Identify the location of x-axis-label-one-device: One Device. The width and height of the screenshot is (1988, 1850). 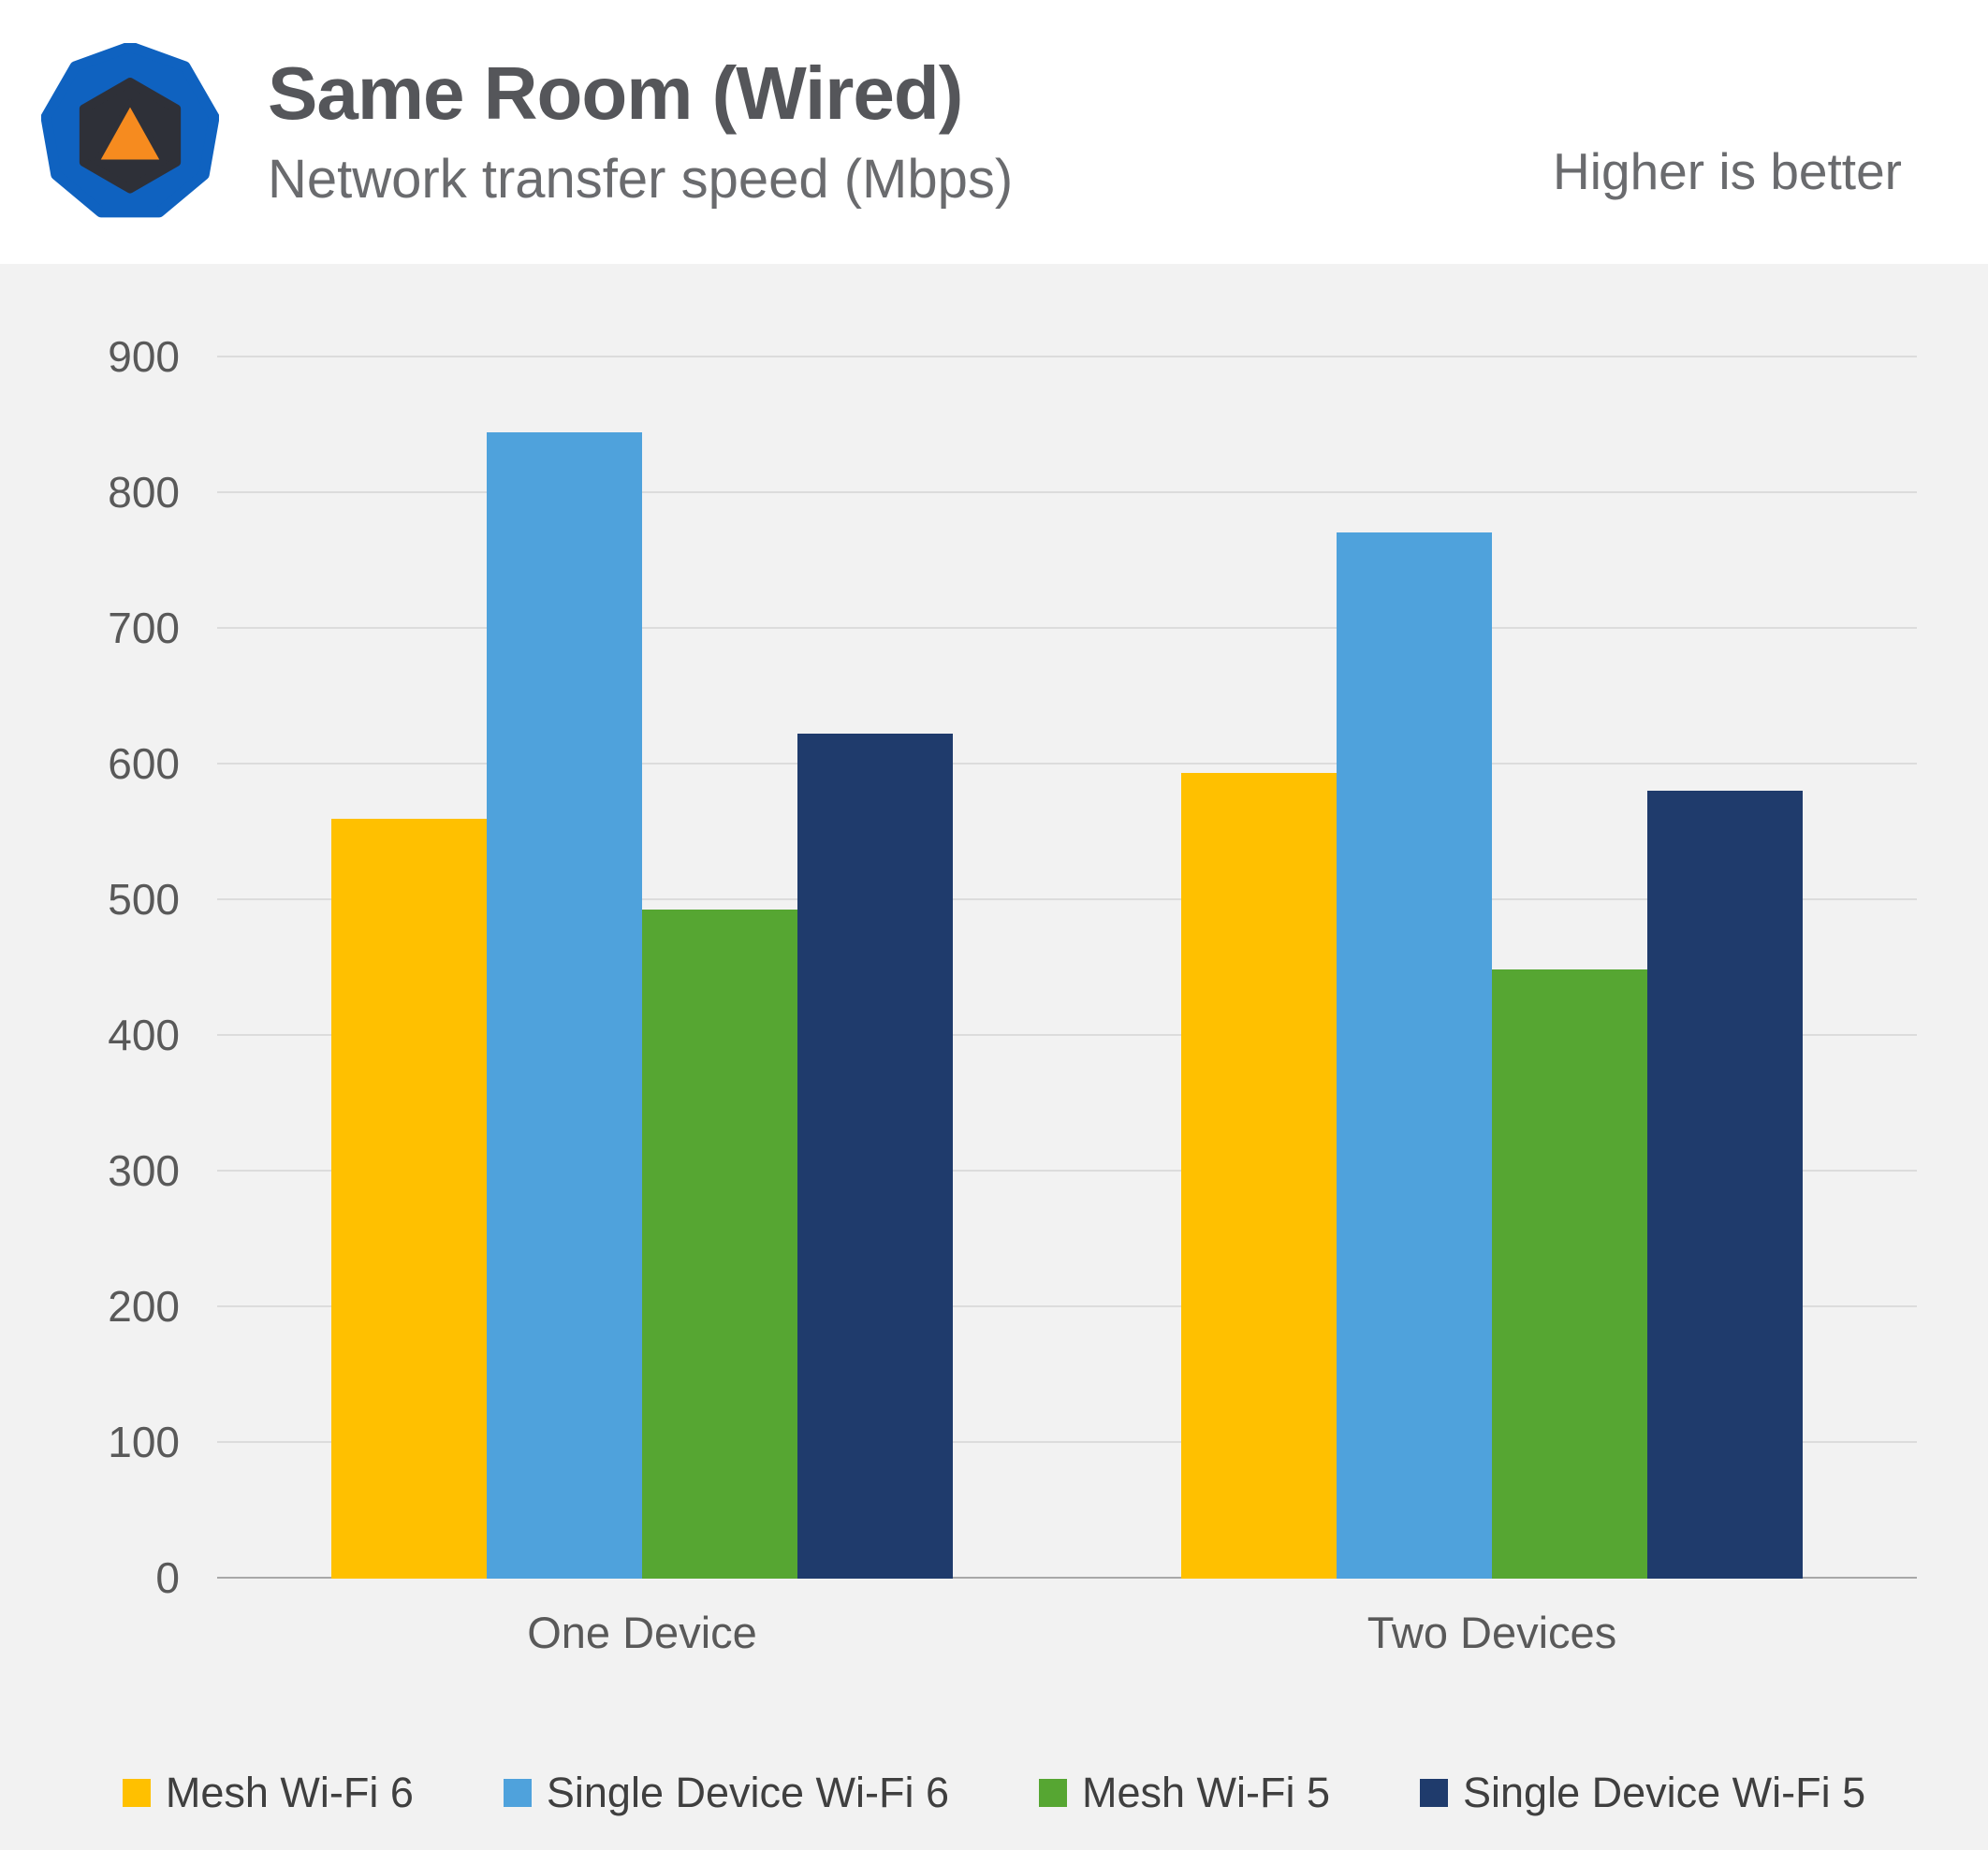
(642, 1632).